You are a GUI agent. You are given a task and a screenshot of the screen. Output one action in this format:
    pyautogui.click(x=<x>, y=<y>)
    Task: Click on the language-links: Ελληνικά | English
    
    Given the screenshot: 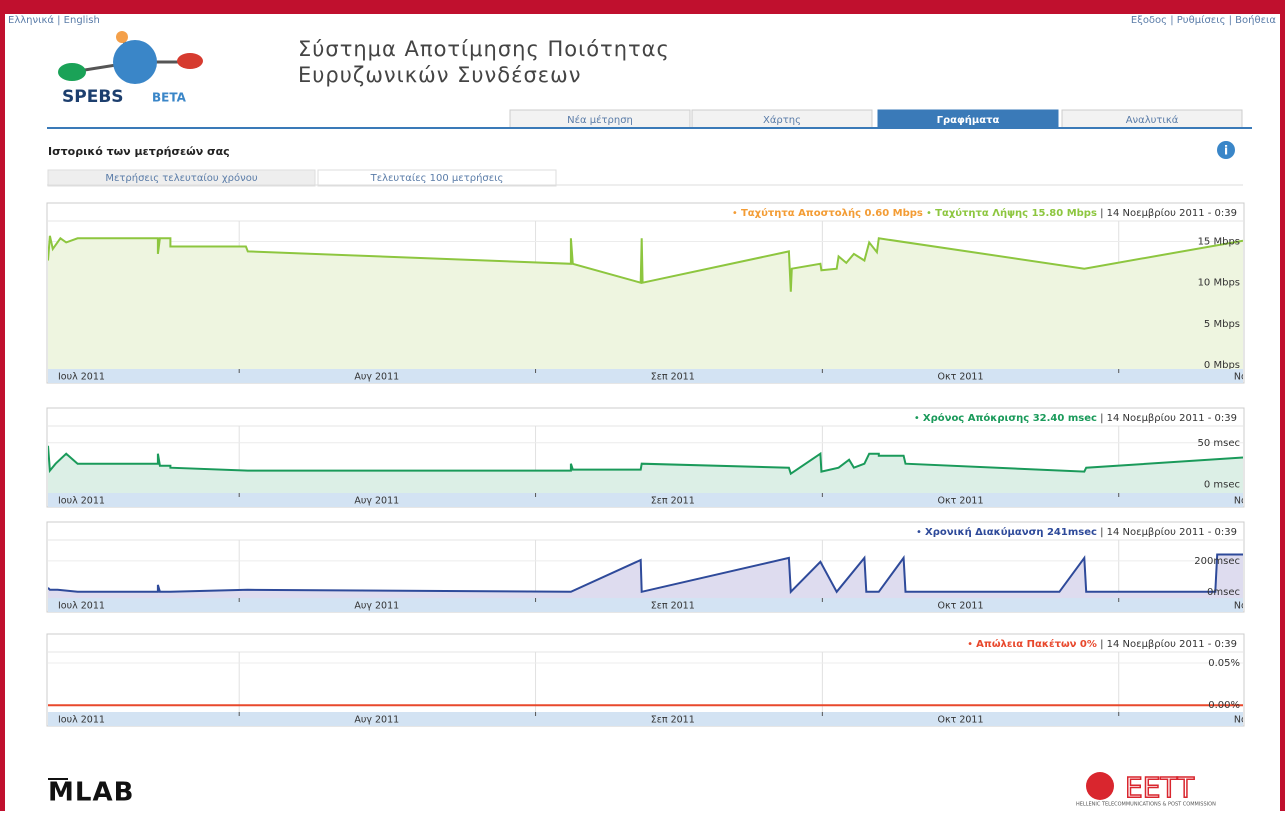 What is the action you would take?
    pyautogui.click(x=54, y=20)
    